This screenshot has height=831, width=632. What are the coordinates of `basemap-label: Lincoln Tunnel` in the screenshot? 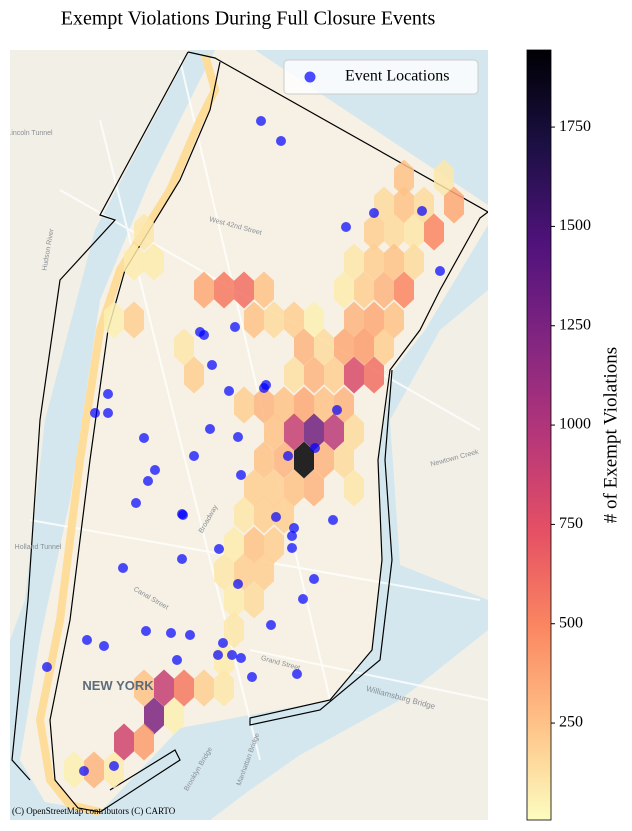 It's located at (30, 133).